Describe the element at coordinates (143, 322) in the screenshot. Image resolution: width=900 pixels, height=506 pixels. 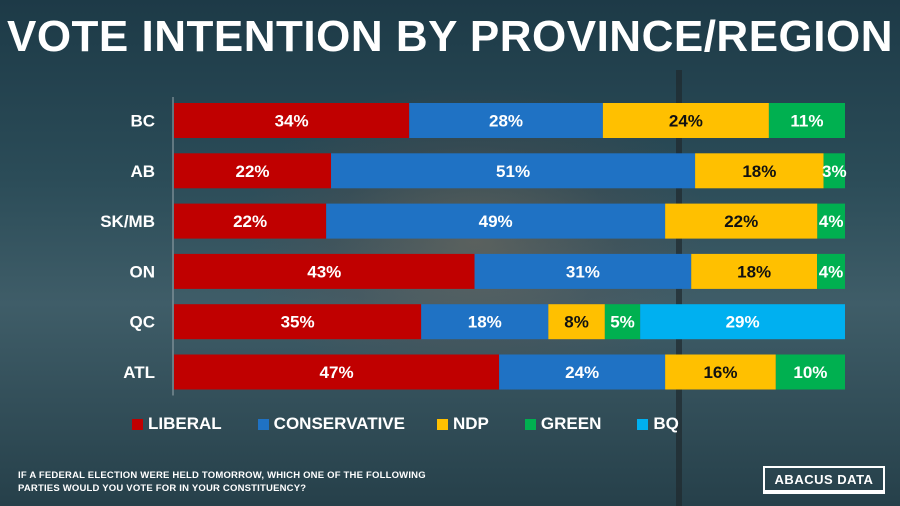
I see `category-label: QC` at that location.